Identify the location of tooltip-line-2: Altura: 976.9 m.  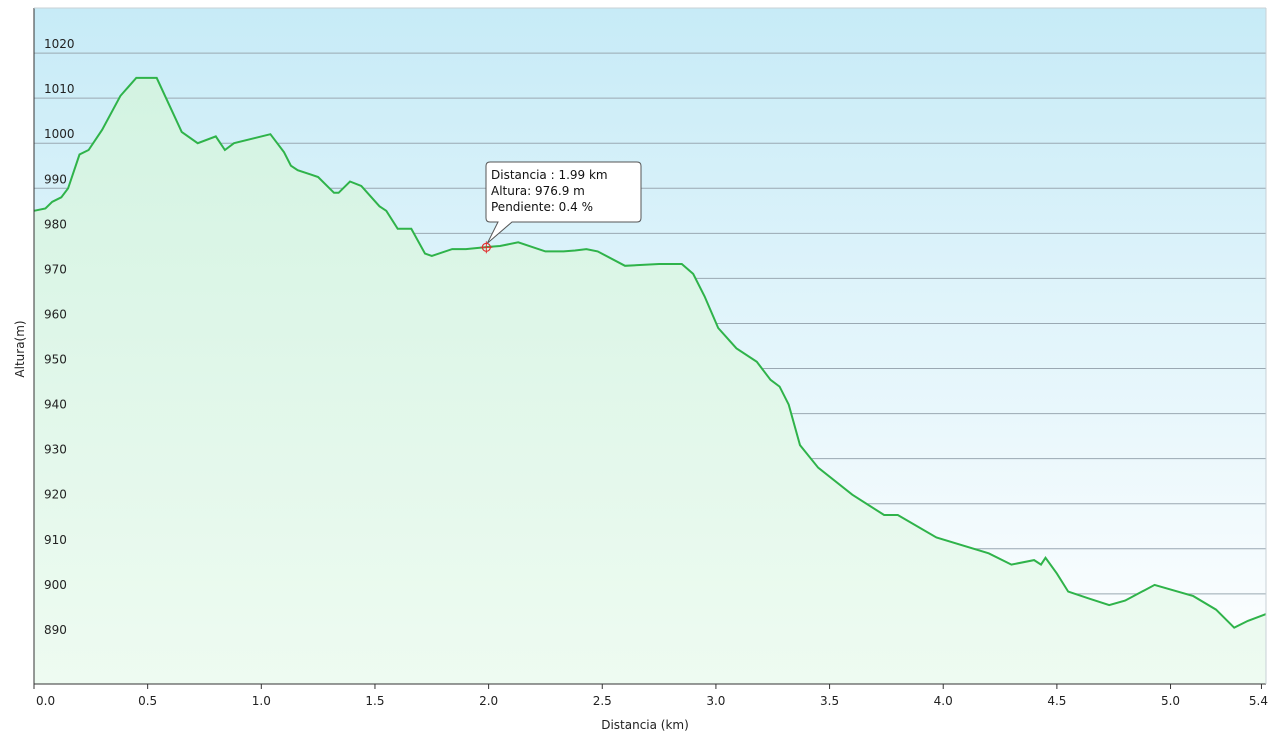
(538, 191).